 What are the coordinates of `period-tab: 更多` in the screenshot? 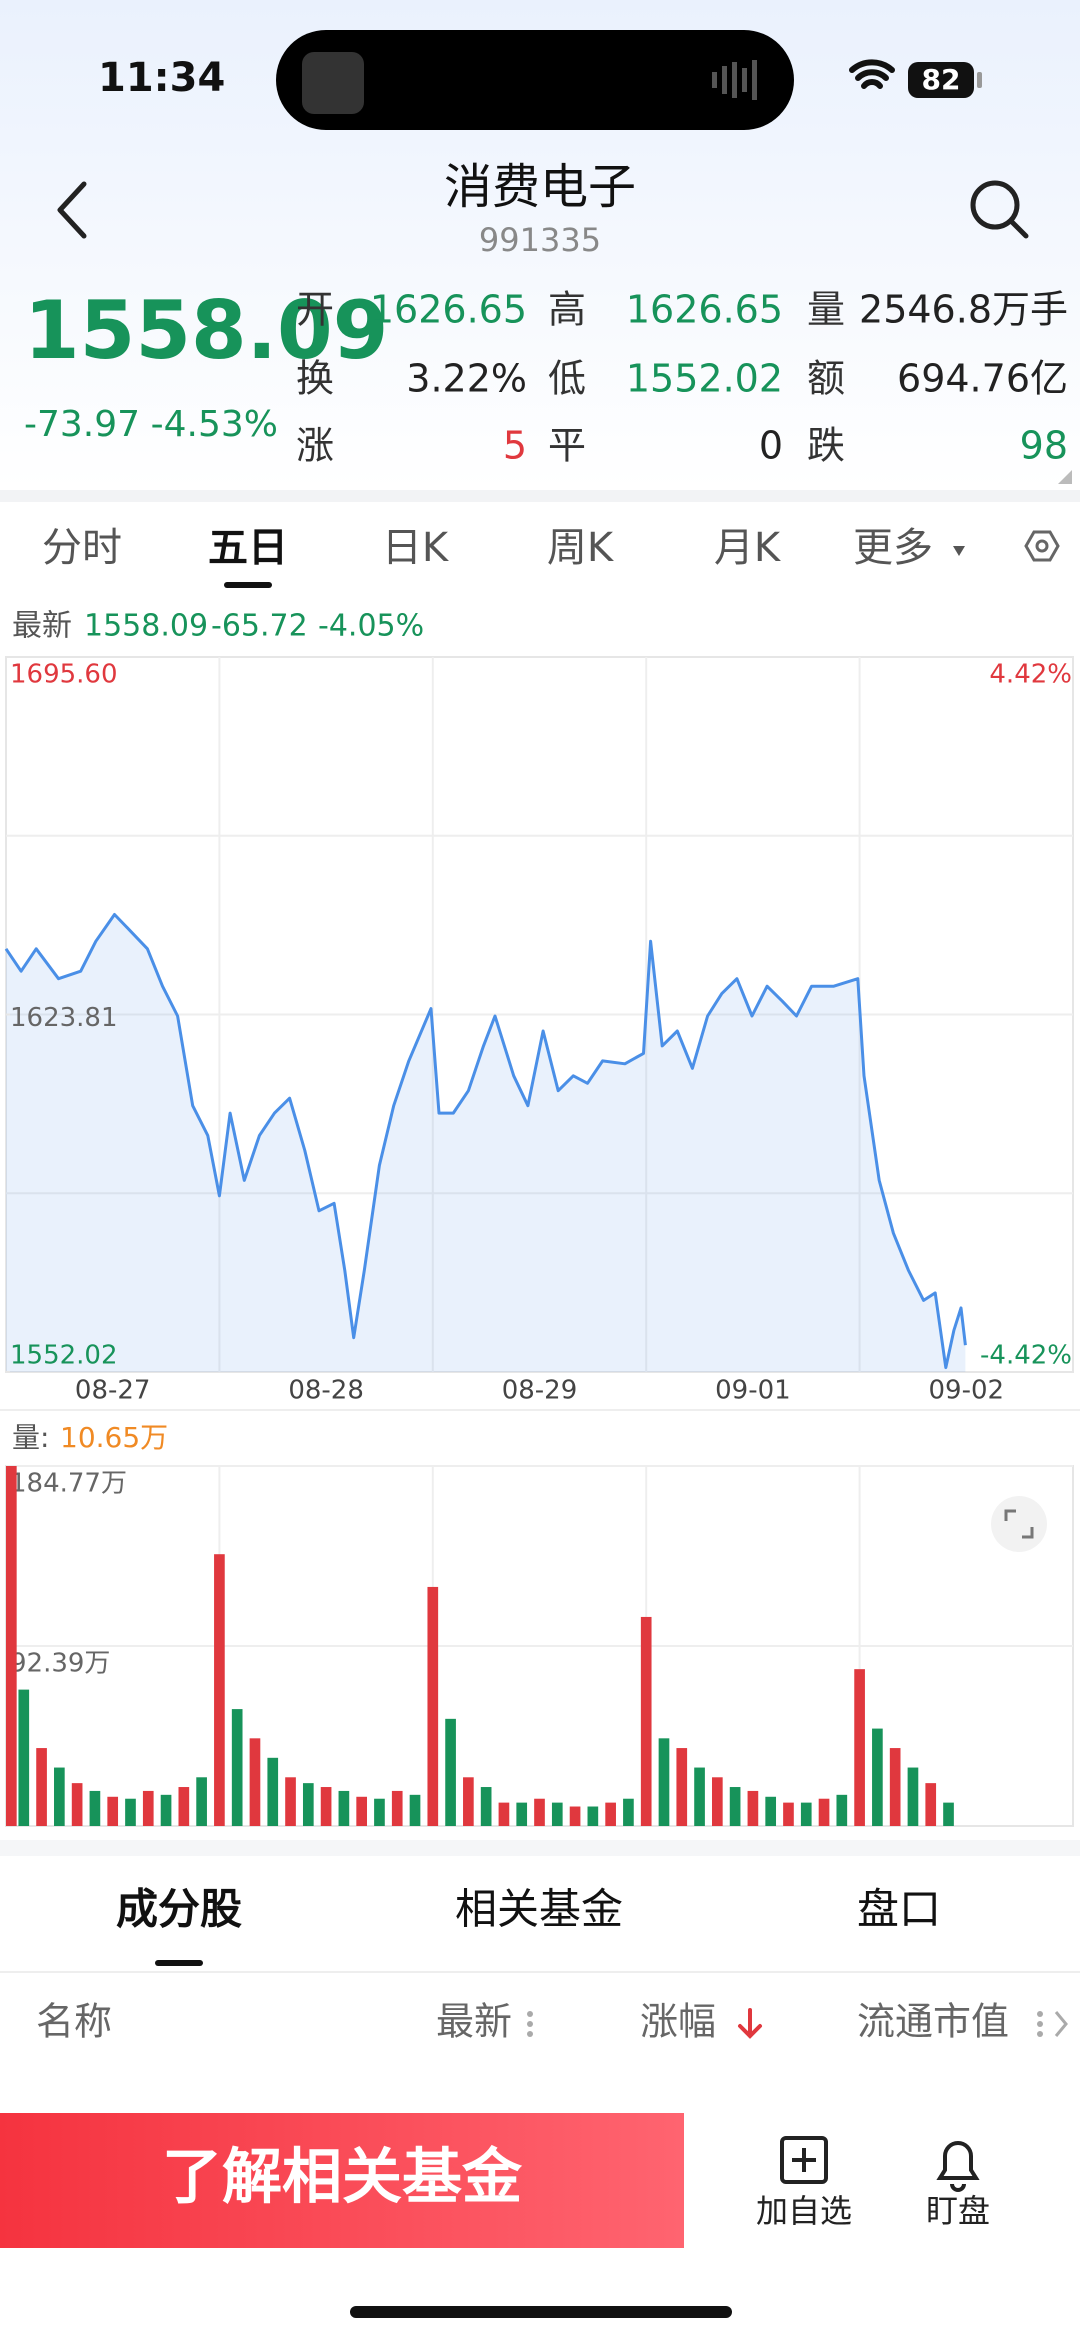 It's located at (893, 548).